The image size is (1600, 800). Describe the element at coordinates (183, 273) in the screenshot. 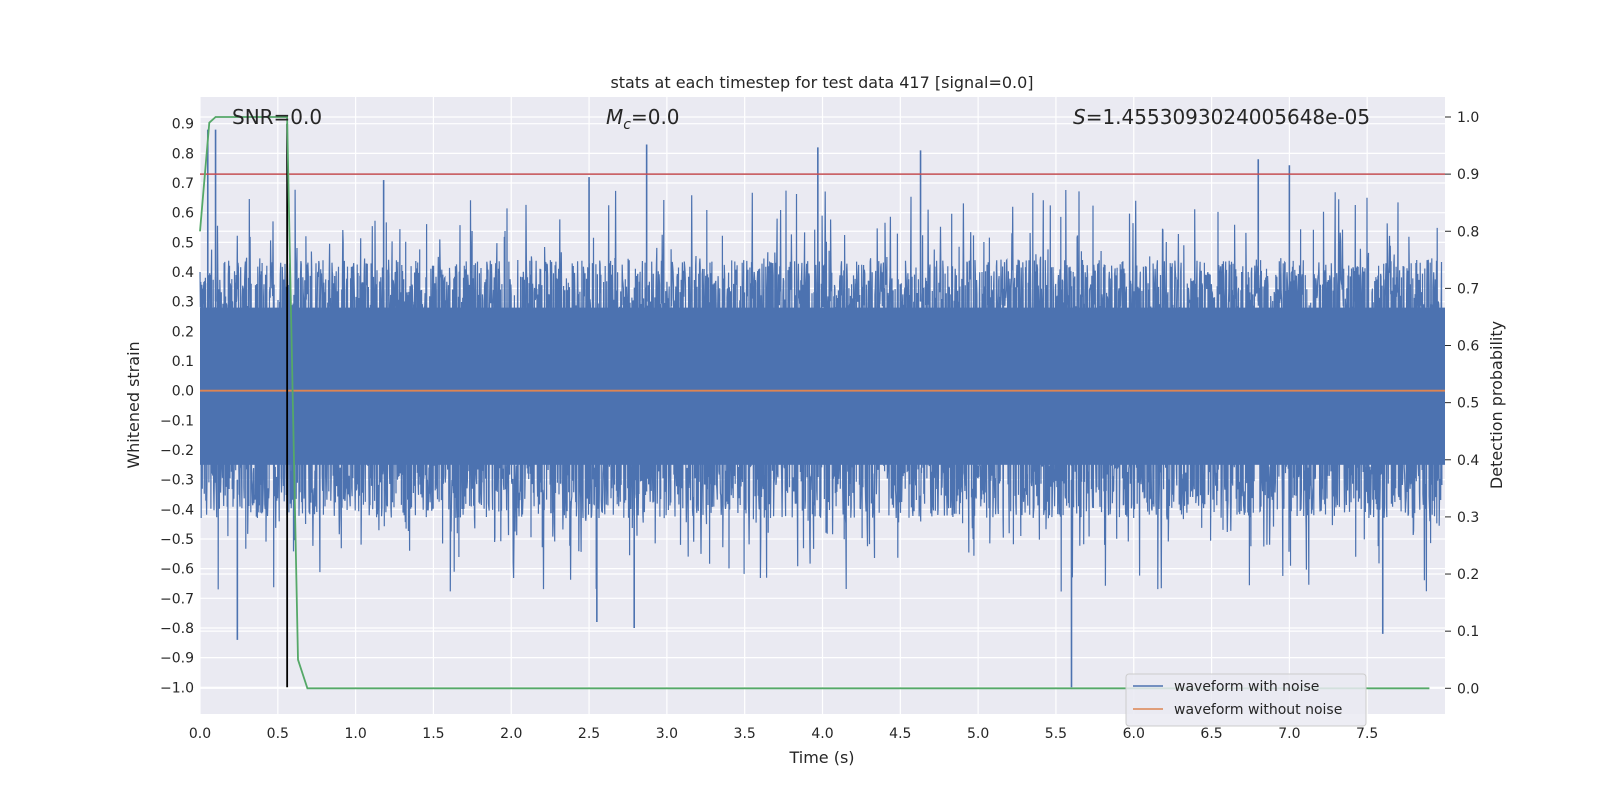

I see `y-tick-label: 0.4` at that location.